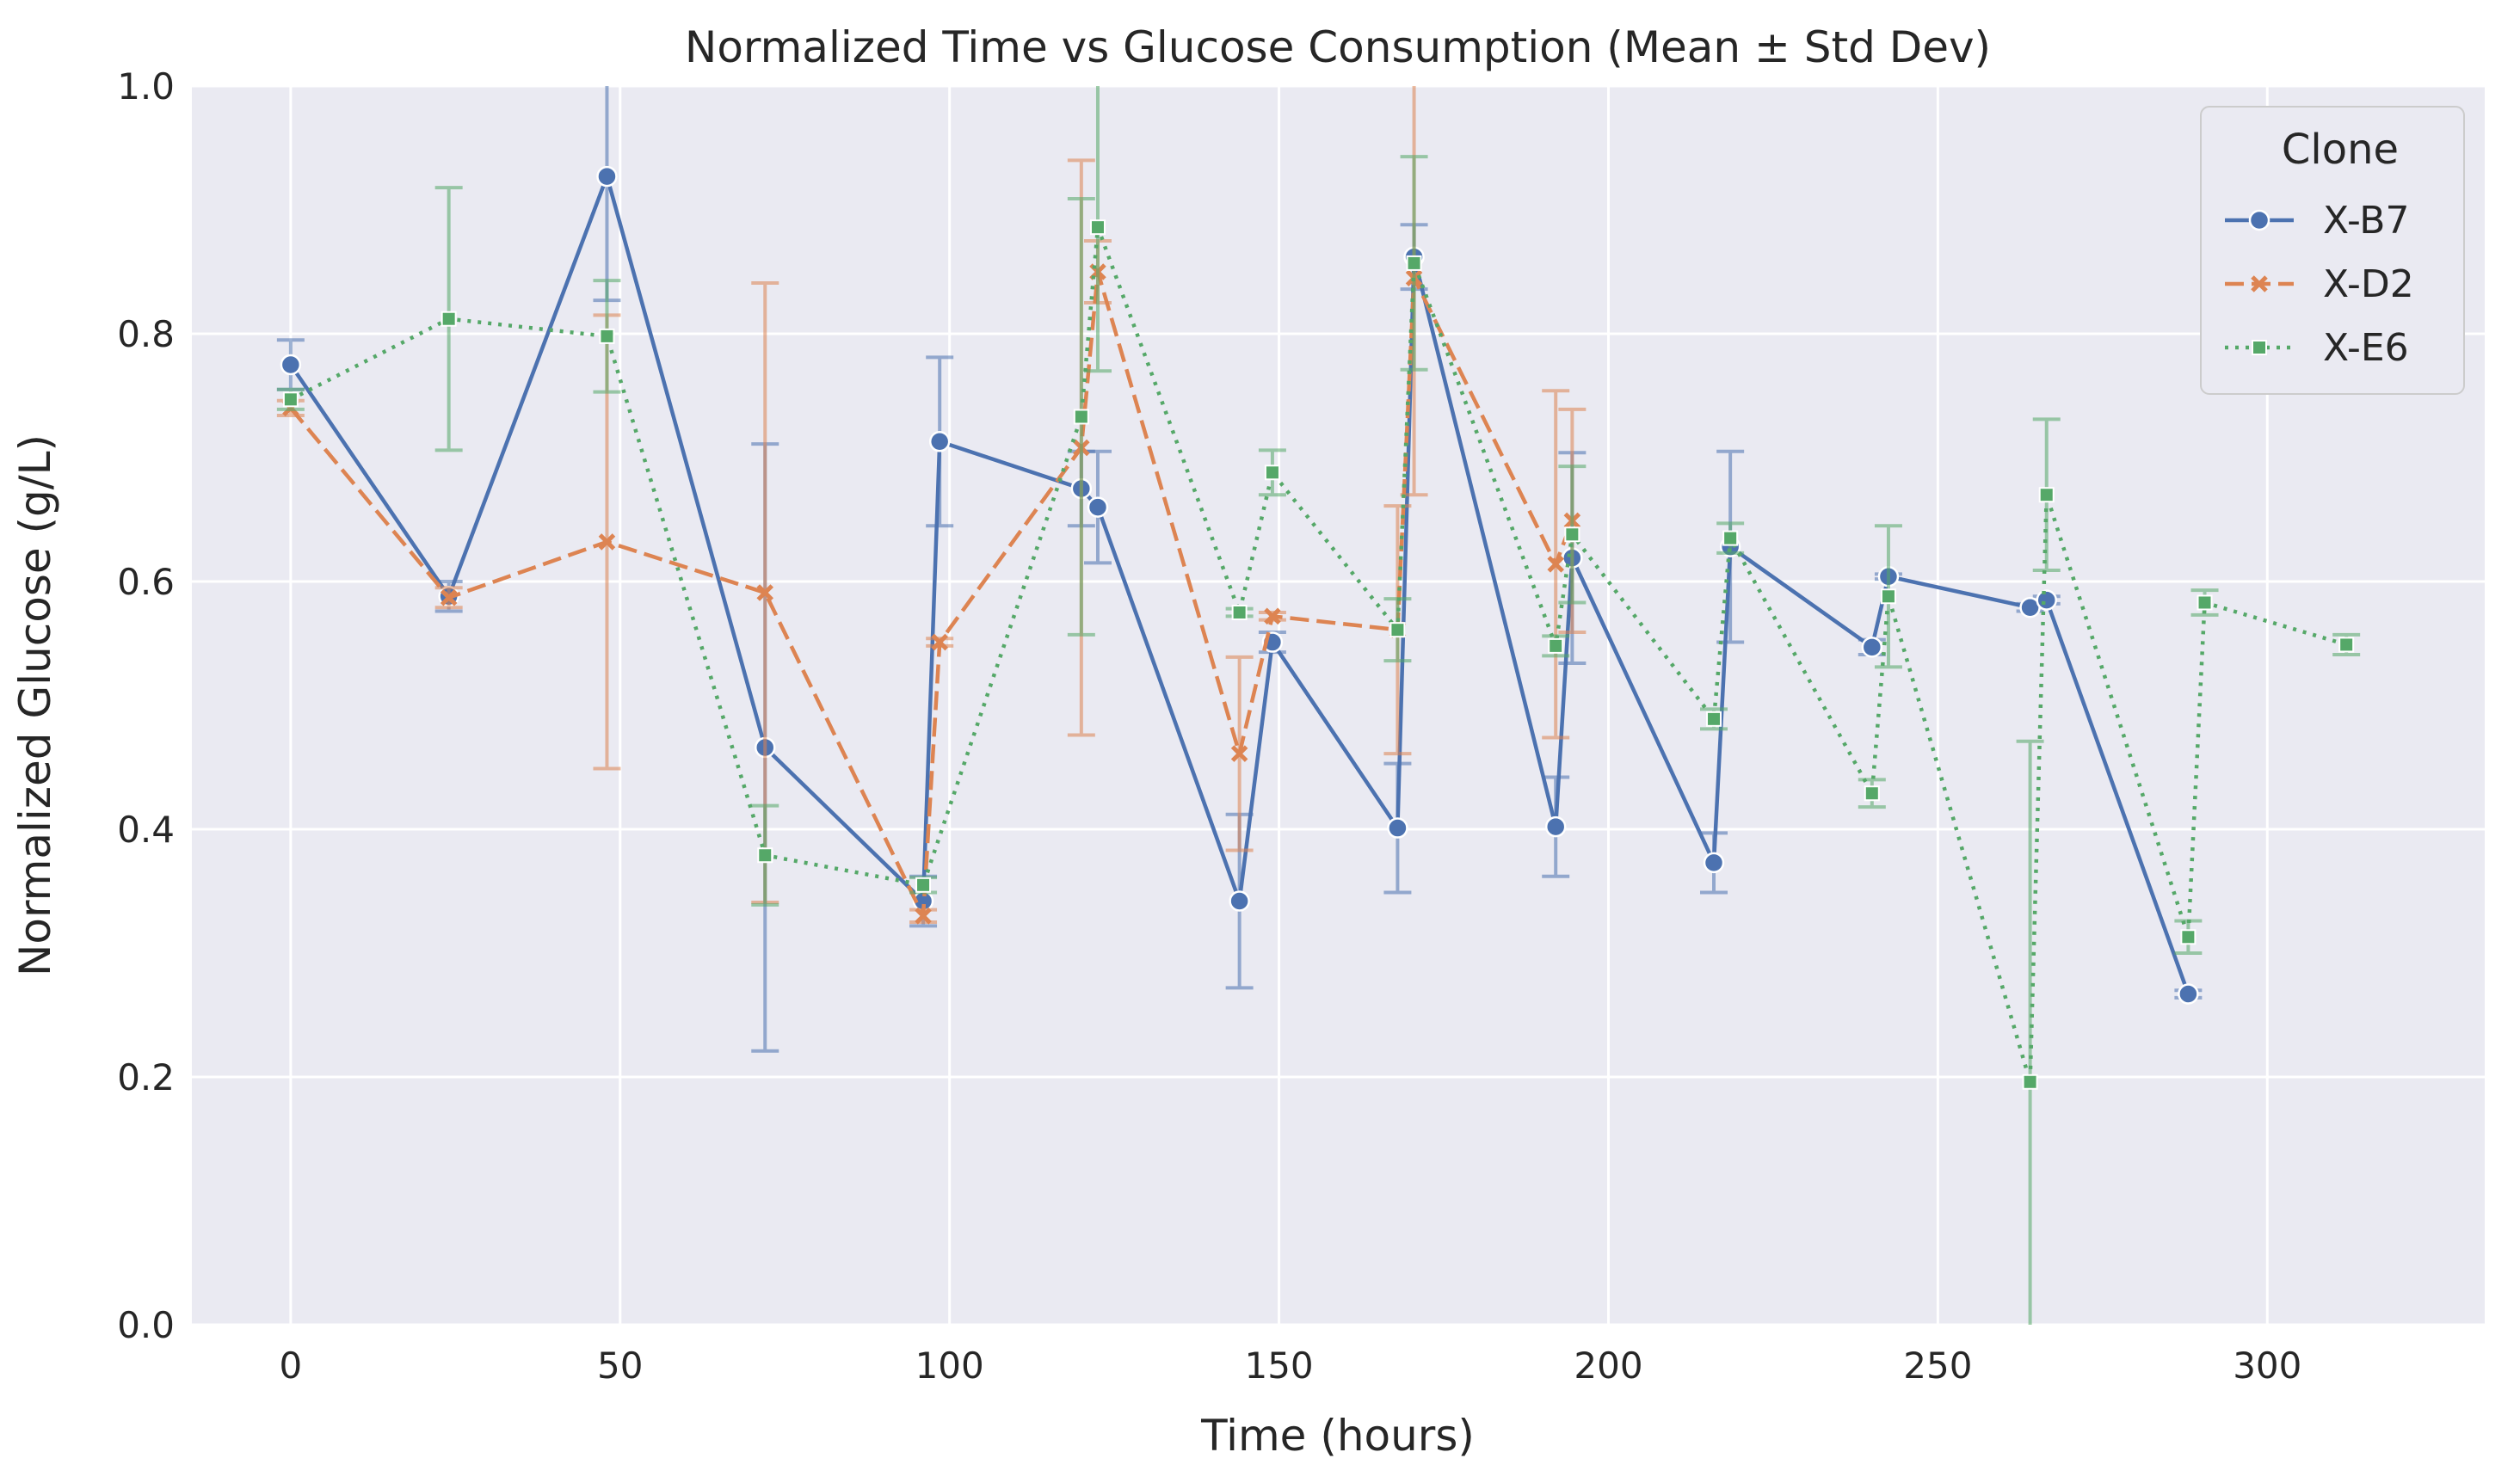  Describe the element at coordinates (1937, 1366) in the screenshot. I see `x-tick-label: 250` at that location.